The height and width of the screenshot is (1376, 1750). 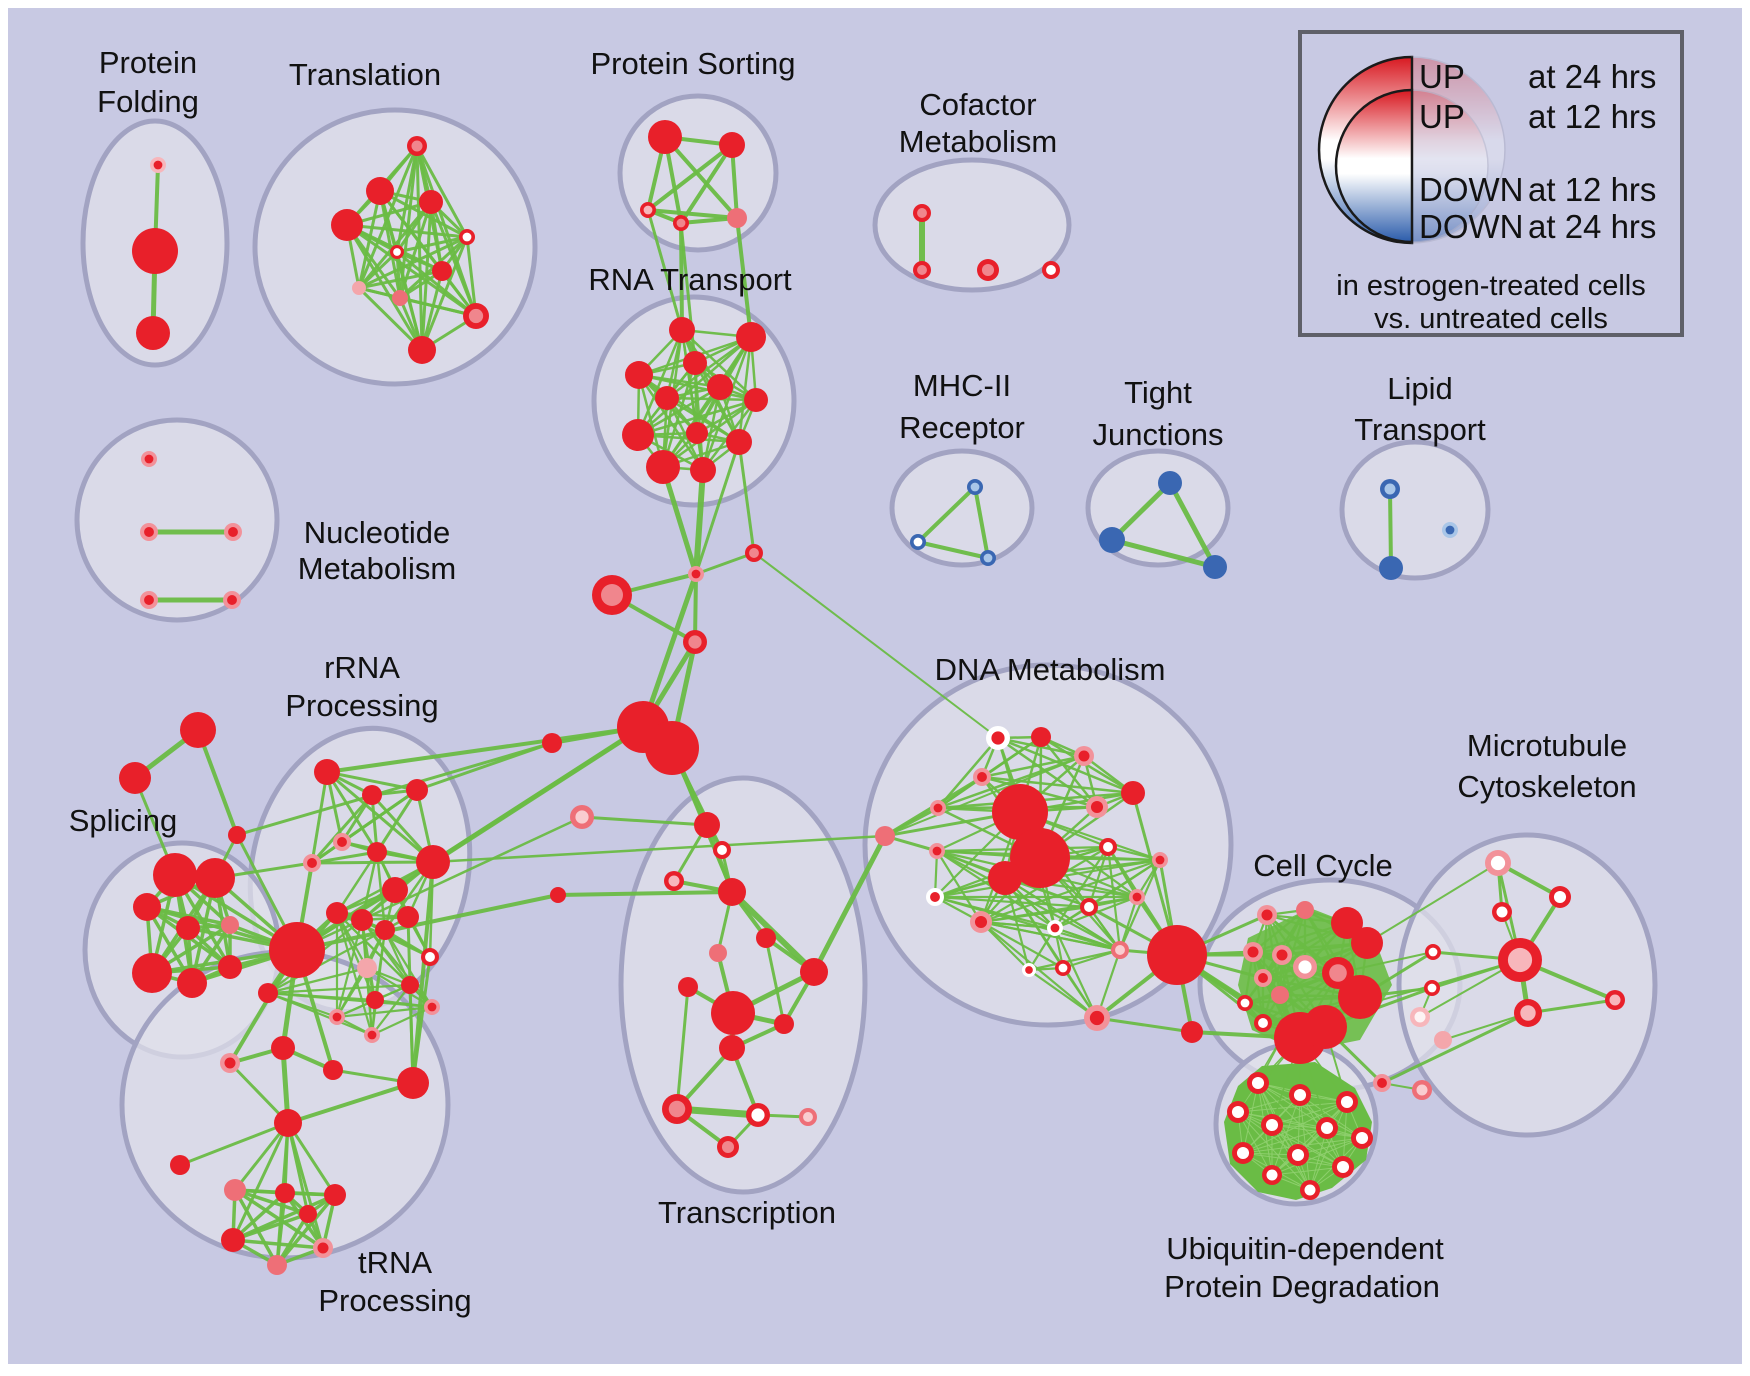 What do you see at coordinates (1592, 226) in the screenshot?
I see `legend-time-label: at 24 hrs` at bounding box center [1592, 226].